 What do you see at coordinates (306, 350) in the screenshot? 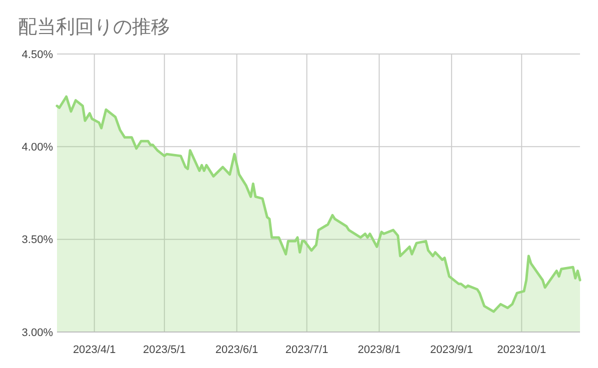
I see `x-tick-label: 2023/7/1` at bounding box center [306, 350].